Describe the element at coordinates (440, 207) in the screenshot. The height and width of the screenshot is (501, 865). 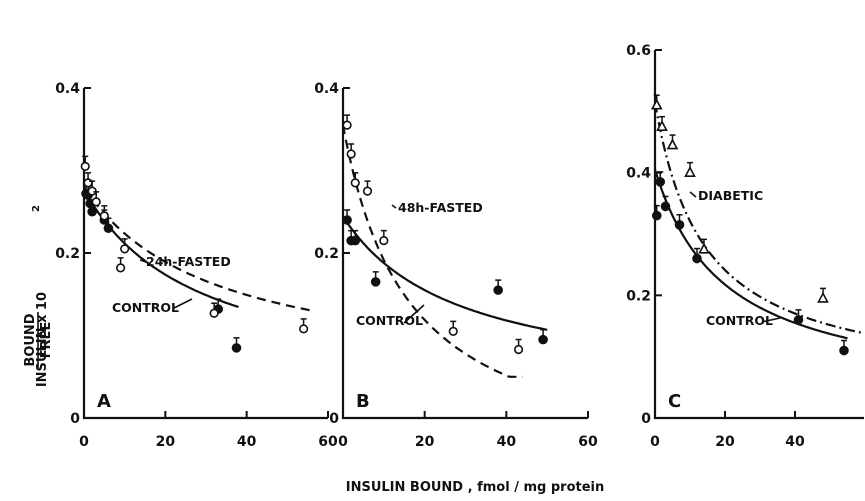
I see `annotation-label: 48h-FASTED` at that location.